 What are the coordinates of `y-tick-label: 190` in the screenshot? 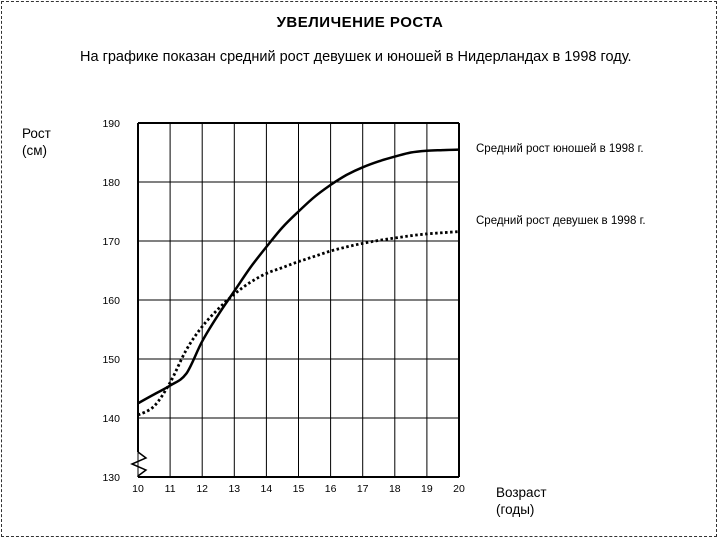 It's located at (111, 124).